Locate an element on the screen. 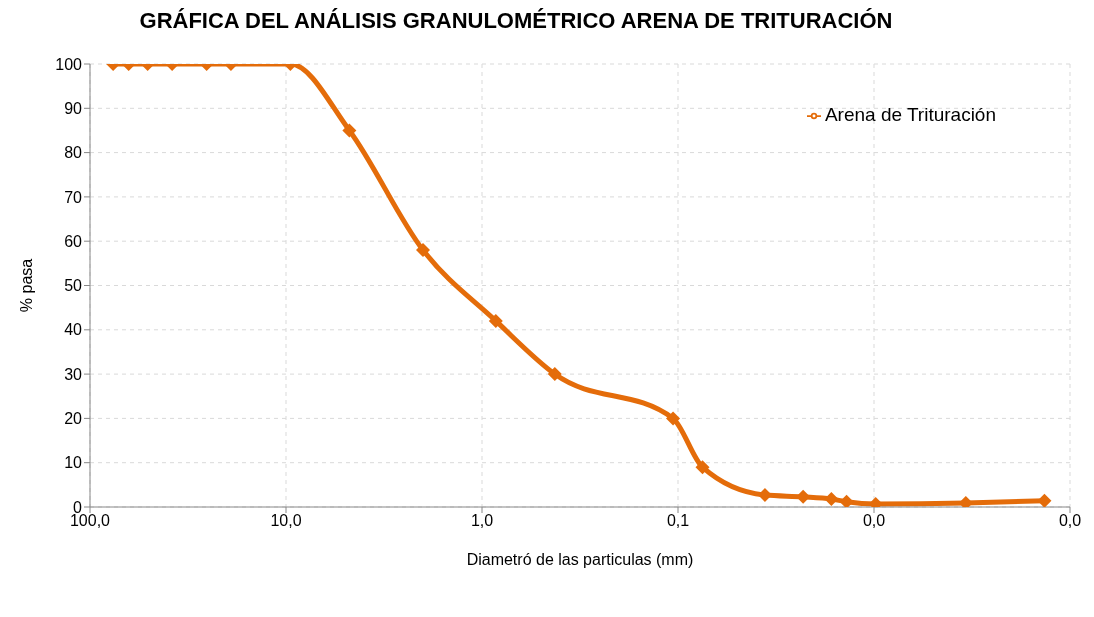 This screenshot has height=617, width=1094. y-tick-label: 50 is located at coordinates (73, 286).